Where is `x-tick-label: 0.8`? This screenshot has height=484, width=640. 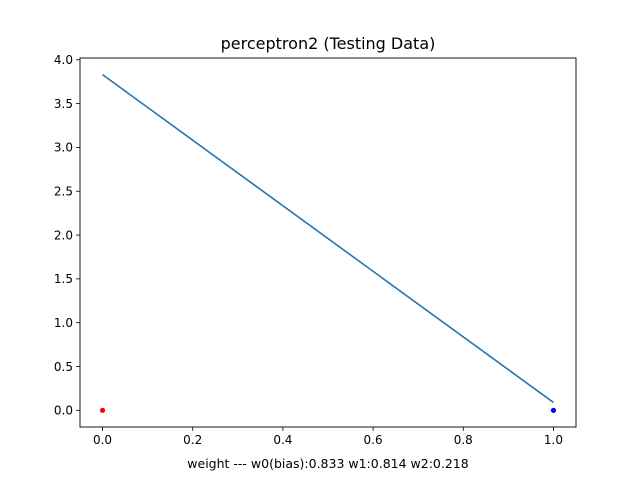
x-tick-label: 0.8 is located at coordinates (463, 440).